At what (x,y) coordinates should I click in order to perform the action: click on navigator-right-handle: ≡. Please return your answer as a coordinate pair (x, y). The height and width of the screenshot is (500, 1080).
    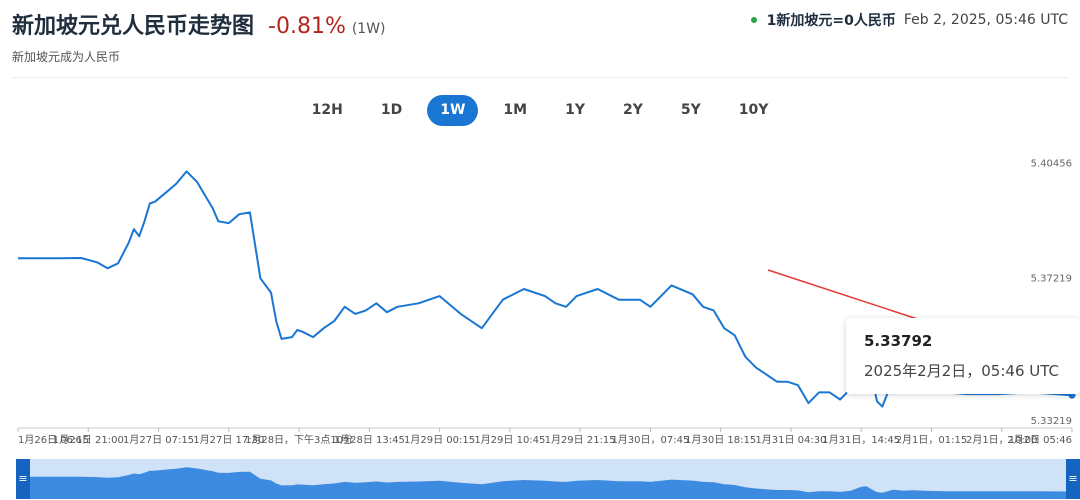
    Looking at the image, I should click on (1073, 479).